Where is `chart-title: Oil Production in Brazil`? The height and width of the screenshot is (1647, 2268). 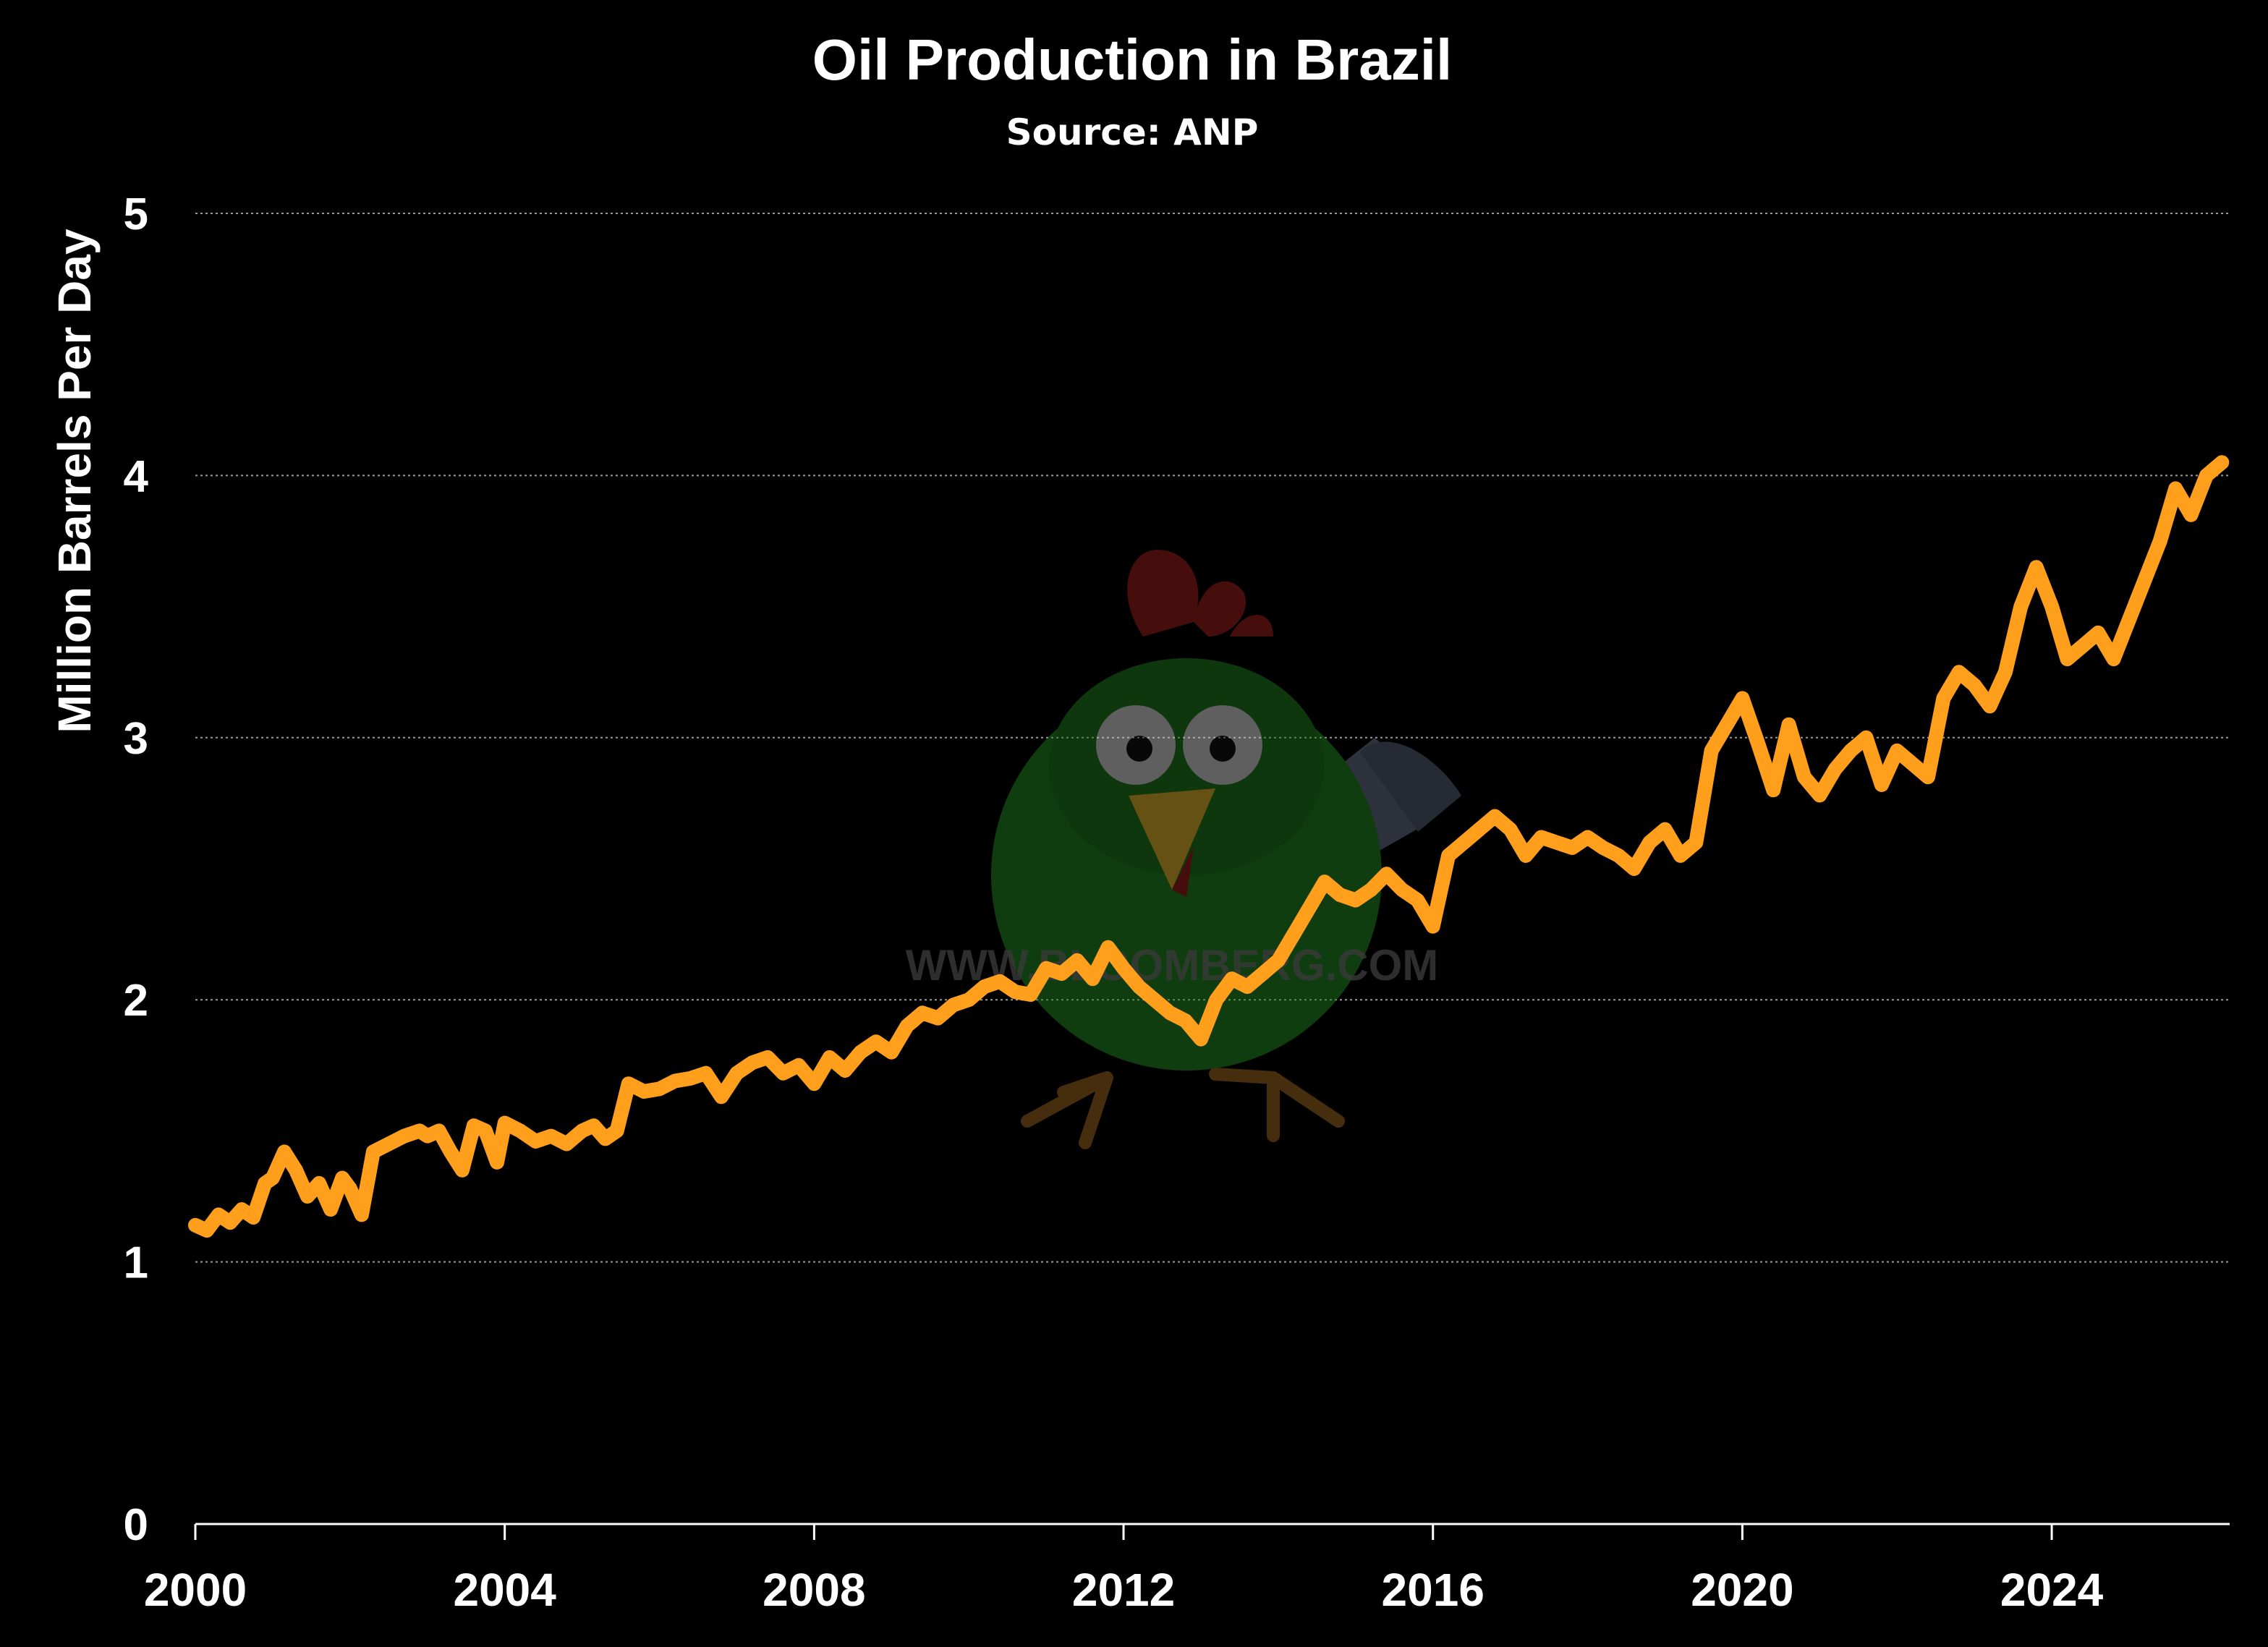
chart-title: Oil Production in Brazil is located at coordinates (1132, 60).